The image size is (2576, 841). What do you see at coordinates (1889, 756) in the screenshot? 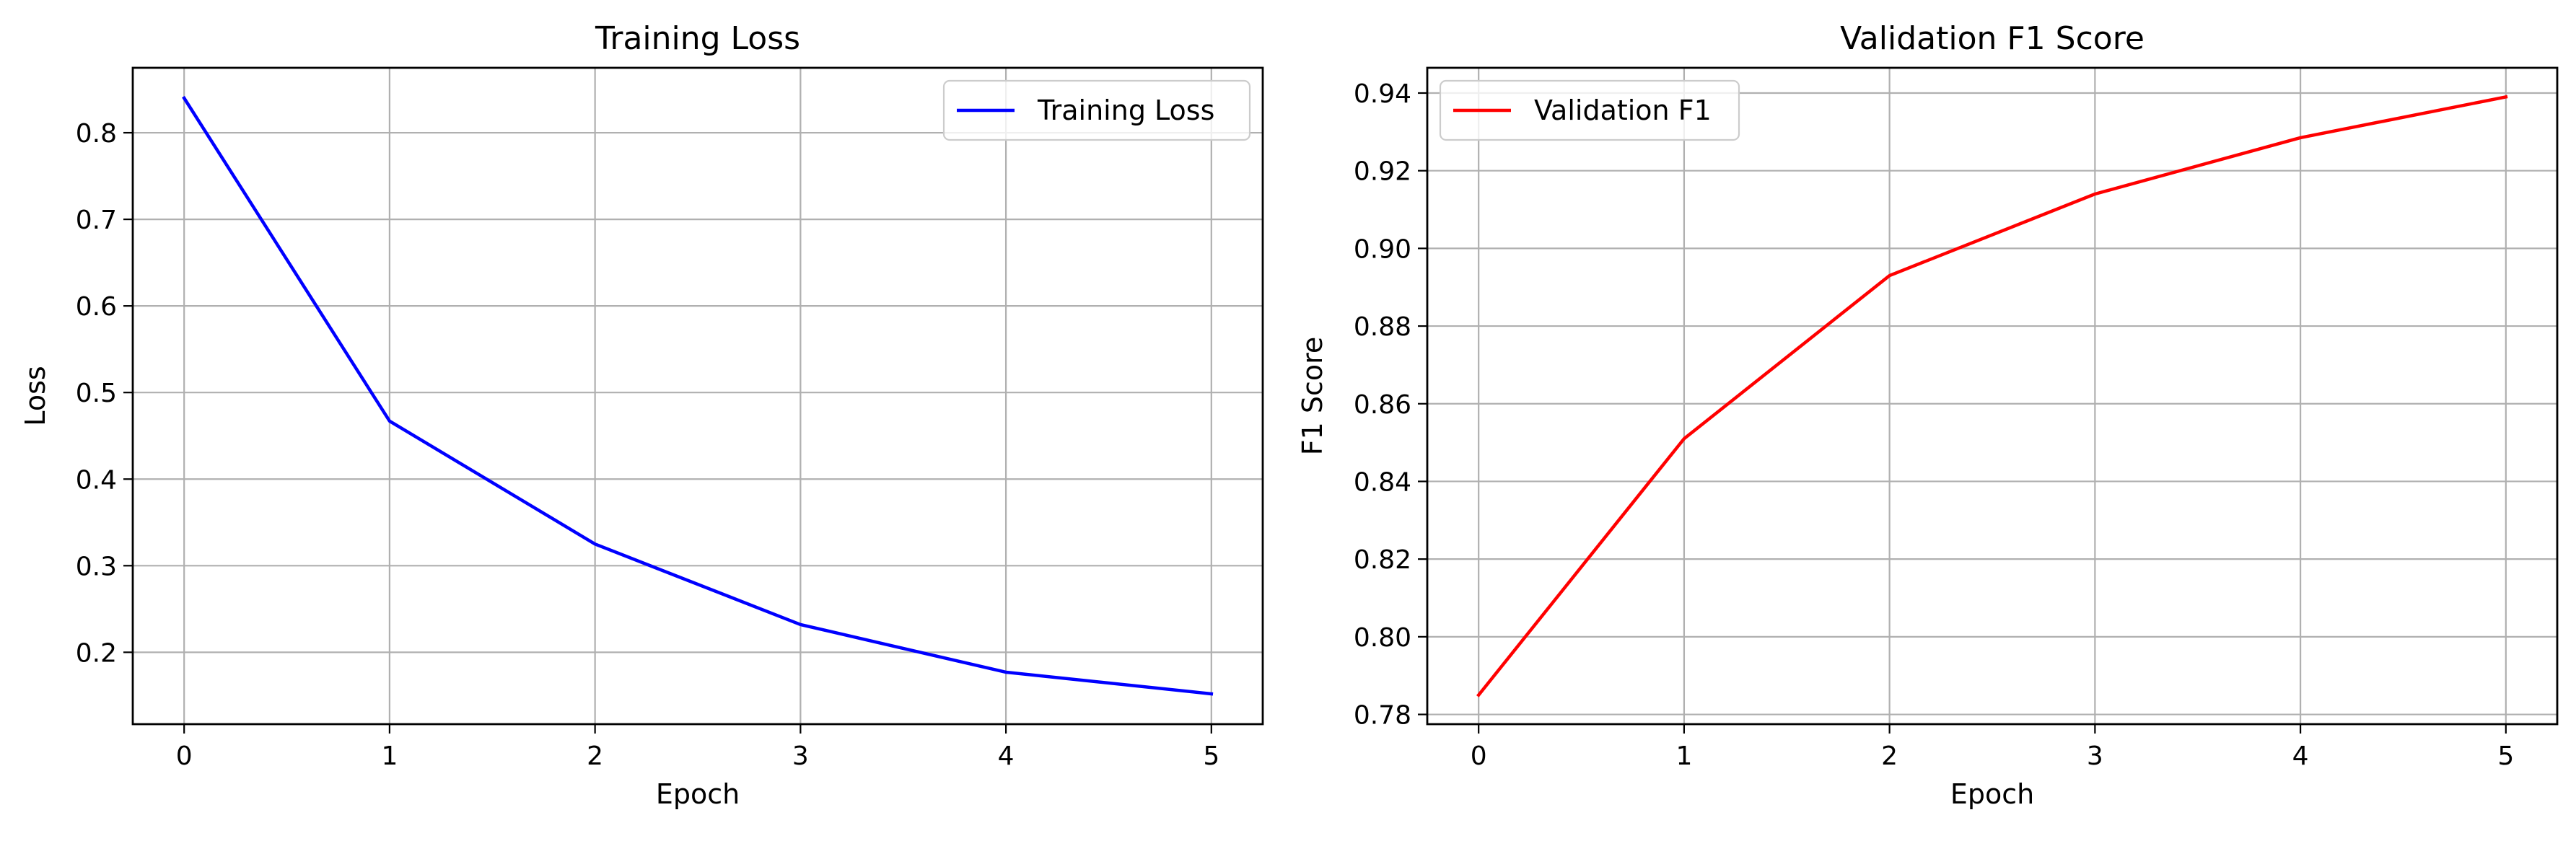
I see `f1-x-tick-label-2: 2` at bounding box center [1889, 756].